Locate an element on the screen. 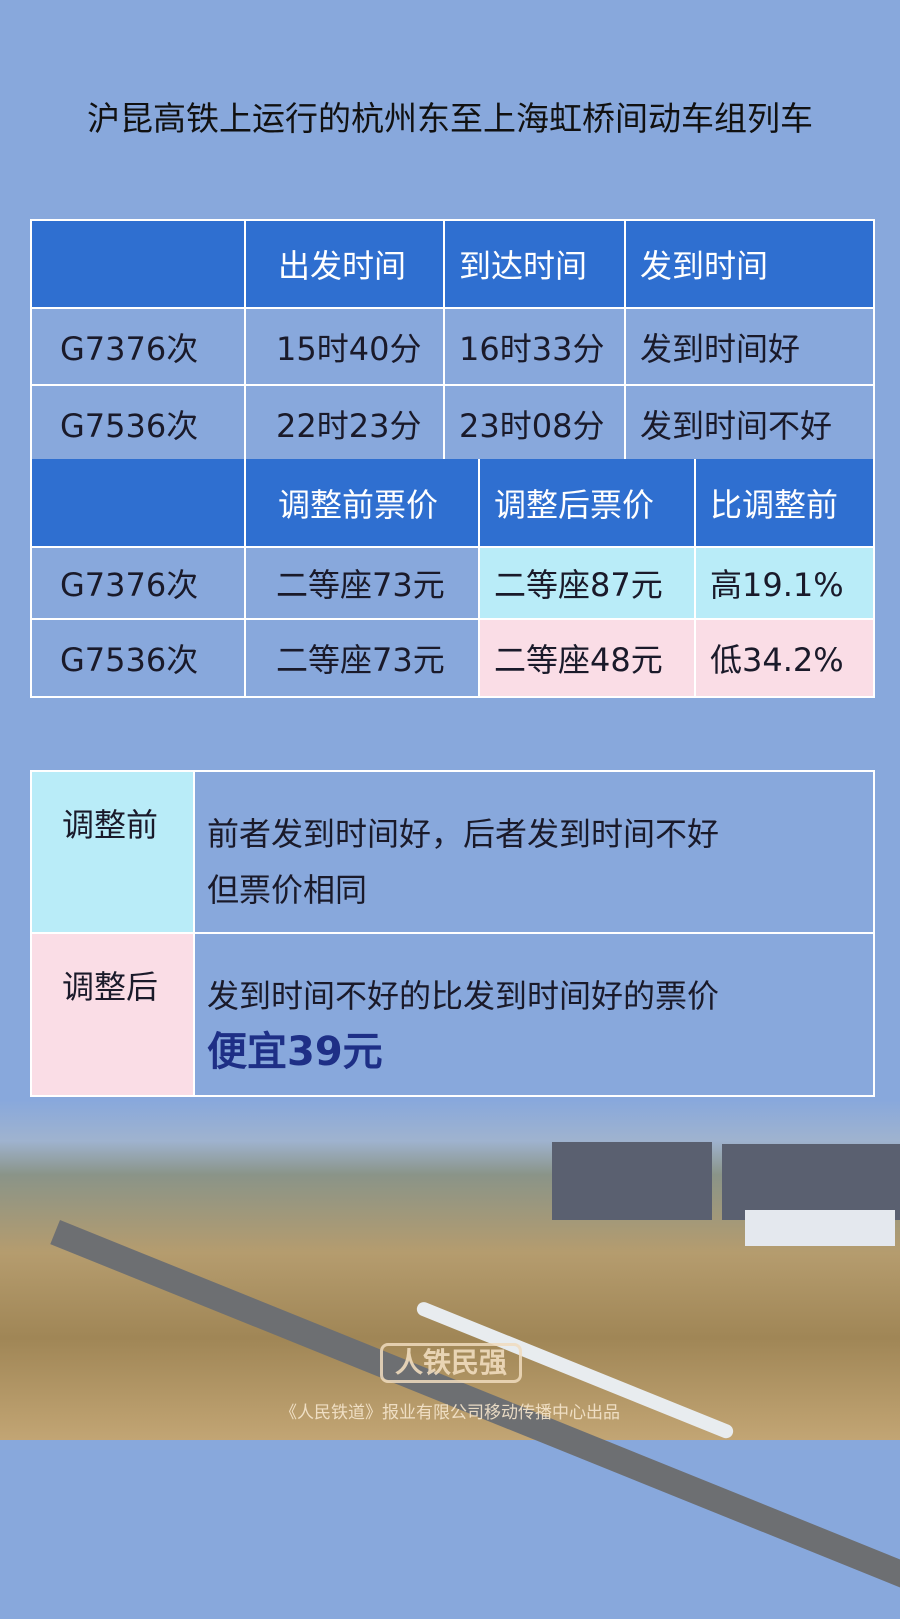  timing-rating: 发到时间好 is located at coordinates (720, 348).